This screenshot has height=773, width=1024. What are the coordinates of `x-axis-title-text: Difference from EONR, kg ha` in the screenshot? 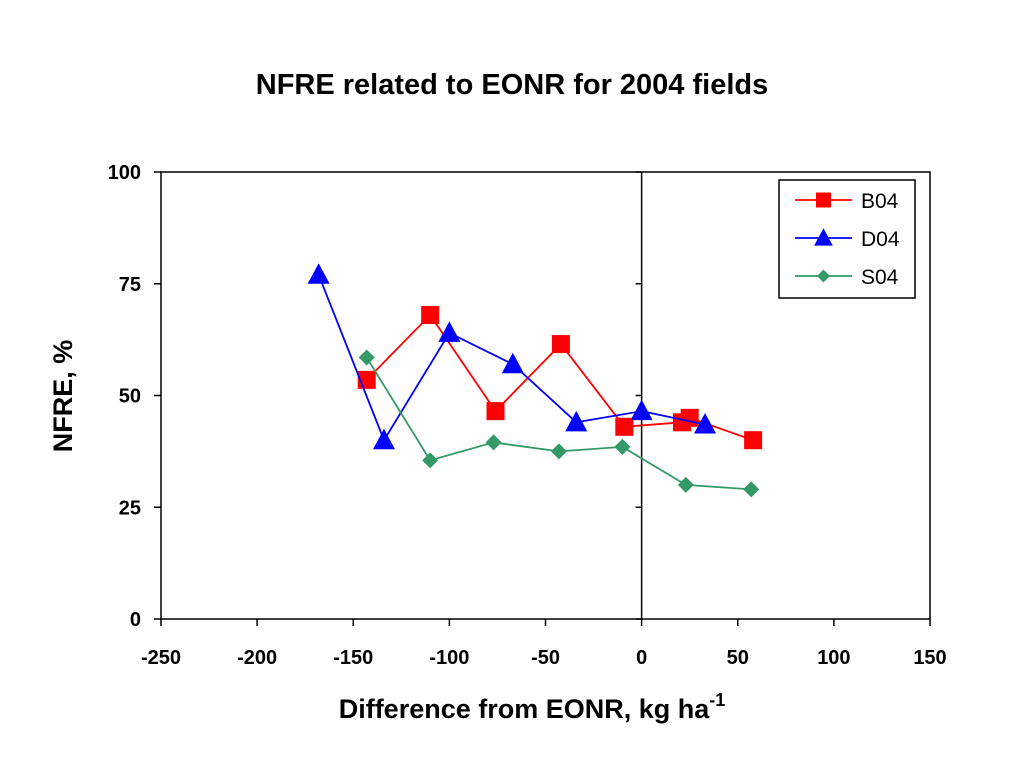 It's located at (525, 709).